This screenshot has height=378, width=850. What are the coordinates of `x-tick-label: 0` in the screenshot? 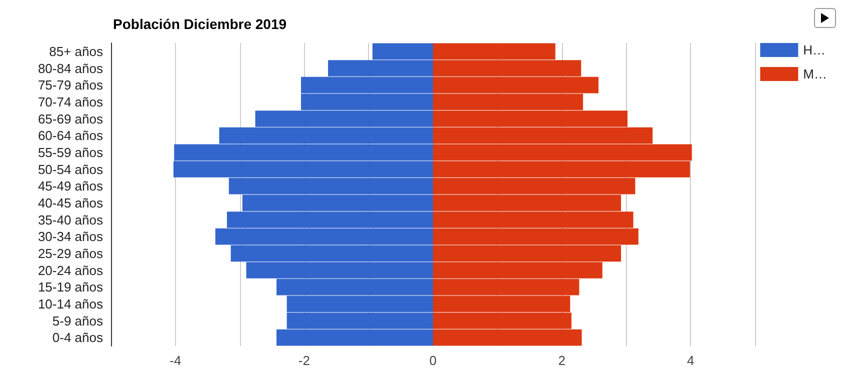 It's located at (433, 360).